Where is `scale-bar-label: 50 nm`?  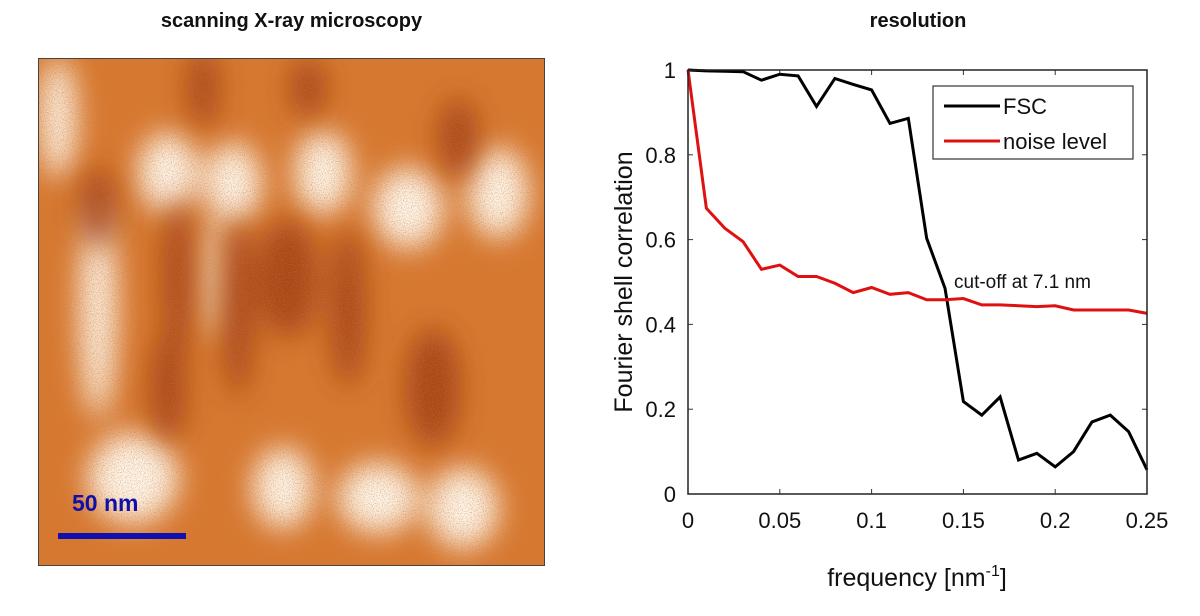
scale-bar-label: 50 nm is located at coordinates (105, 503).